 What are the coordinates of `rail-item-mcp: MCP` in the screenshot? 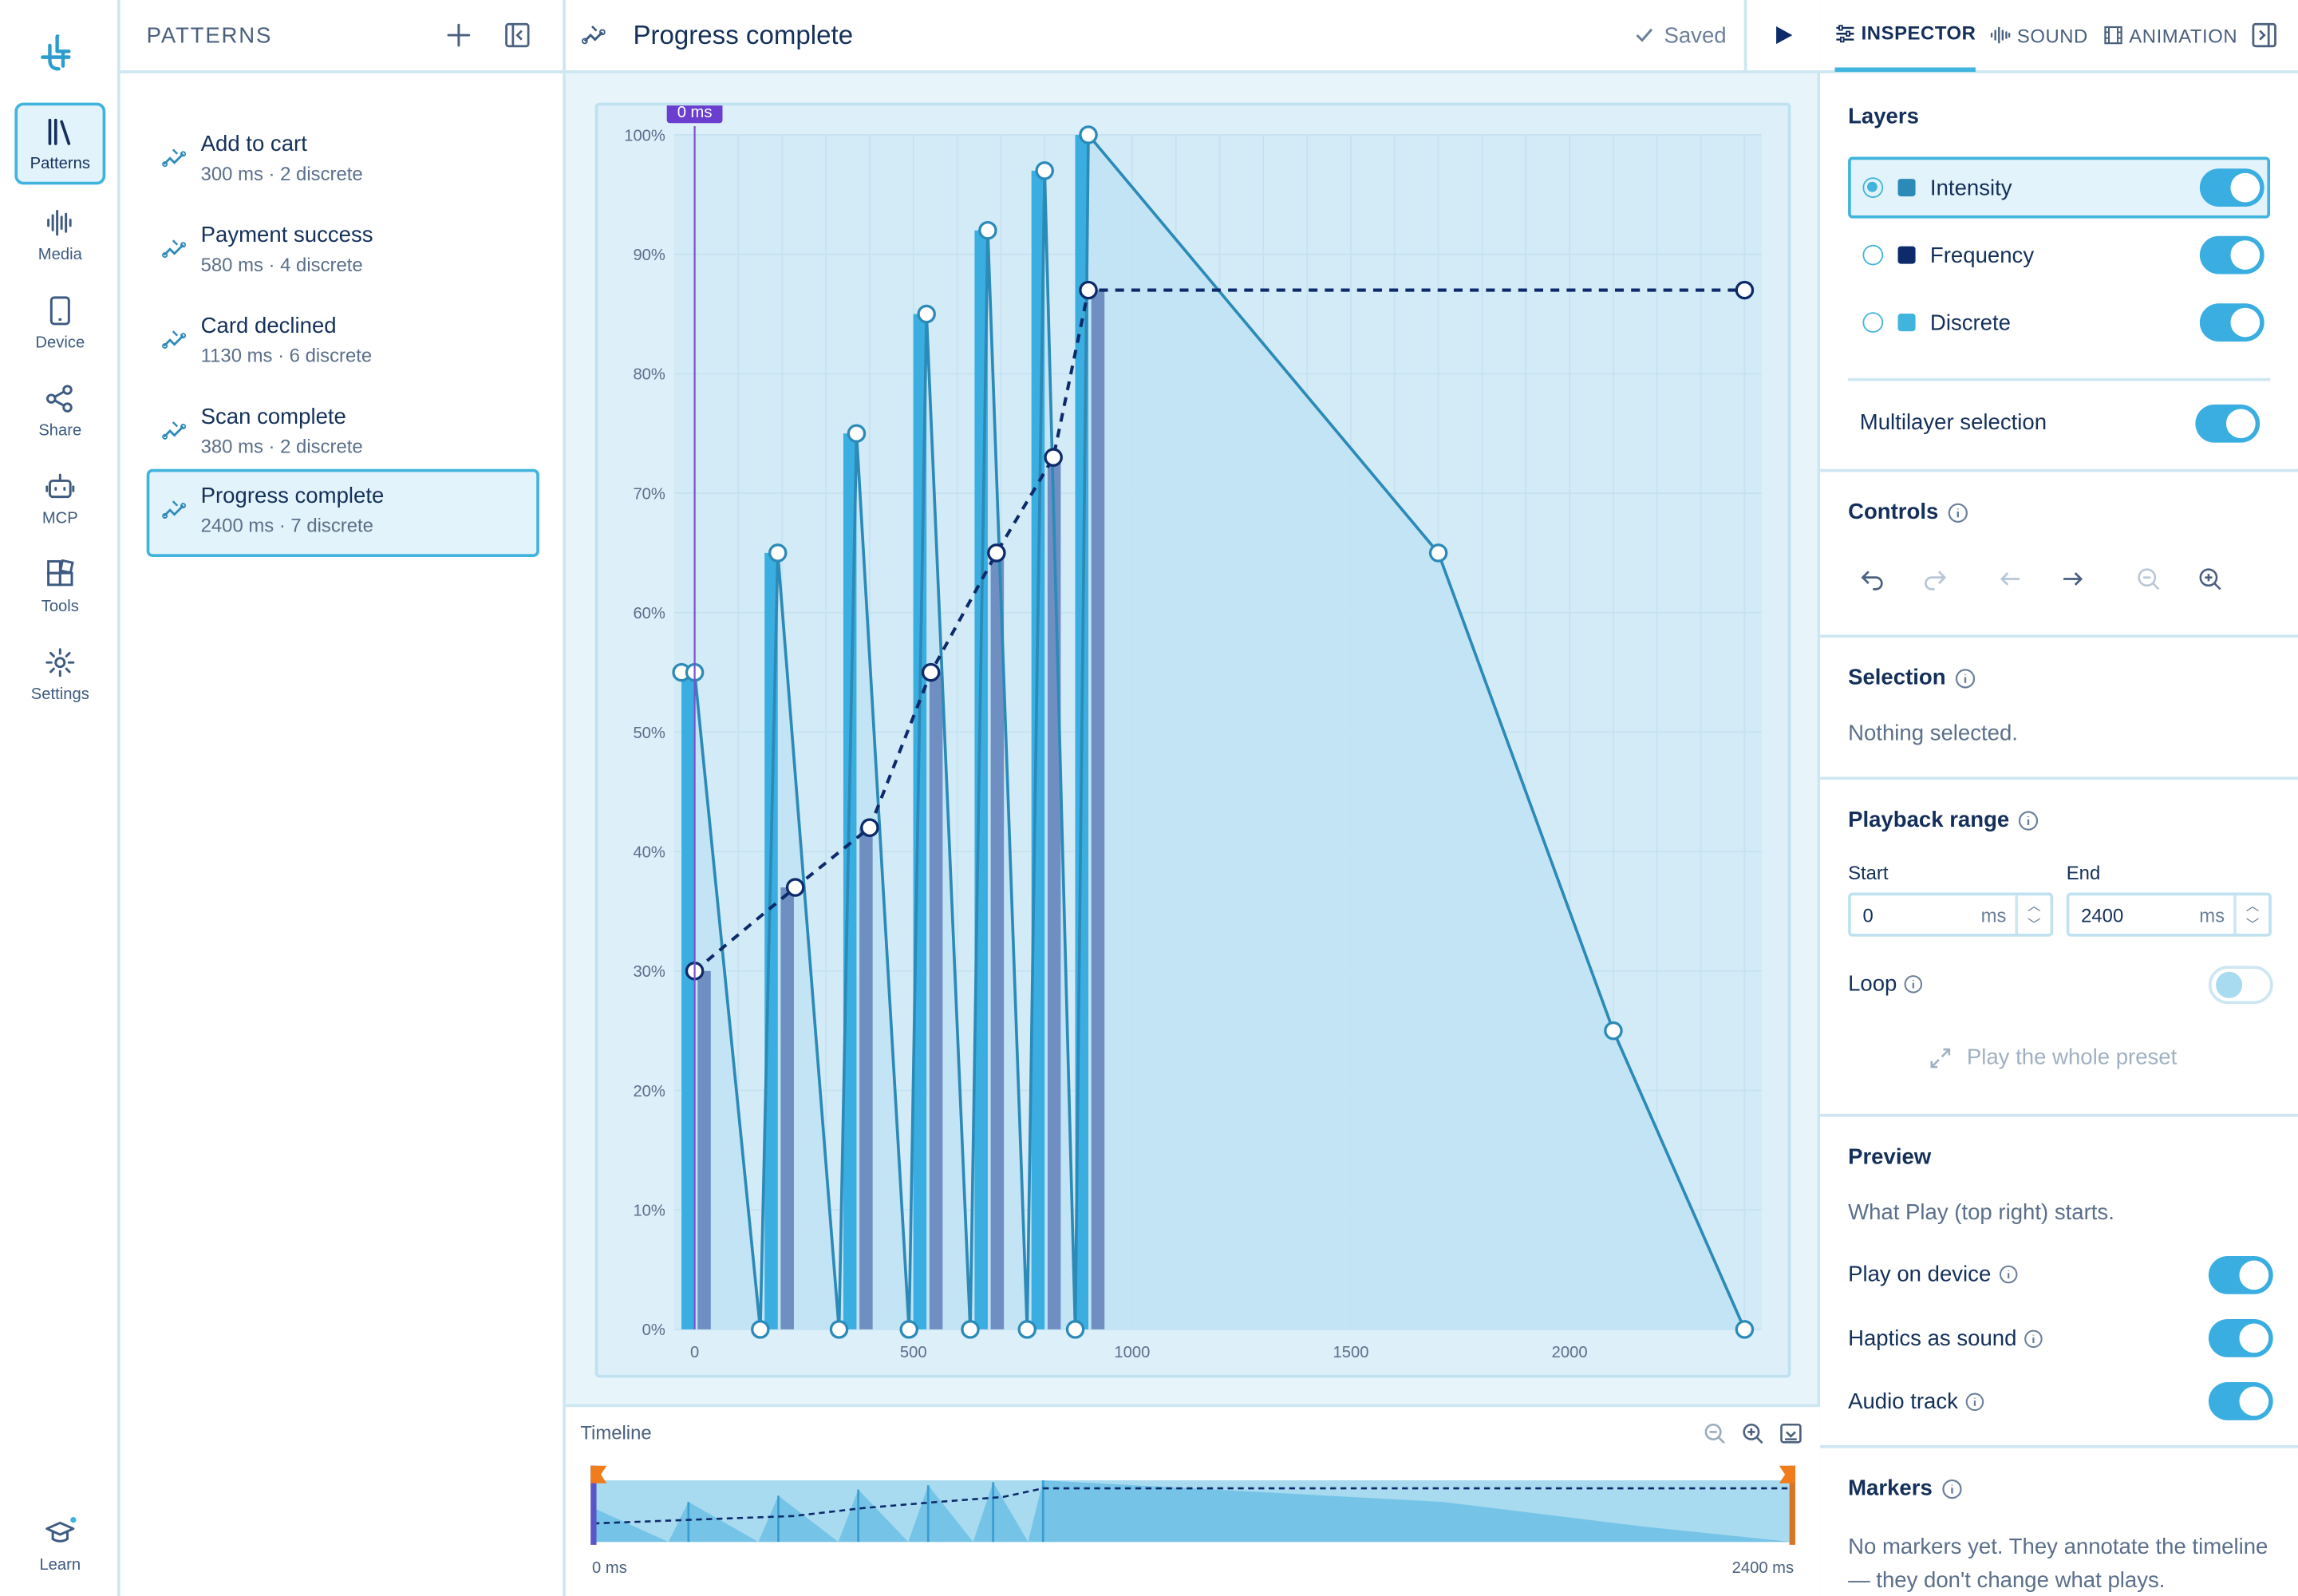 It's located at (59, 498).